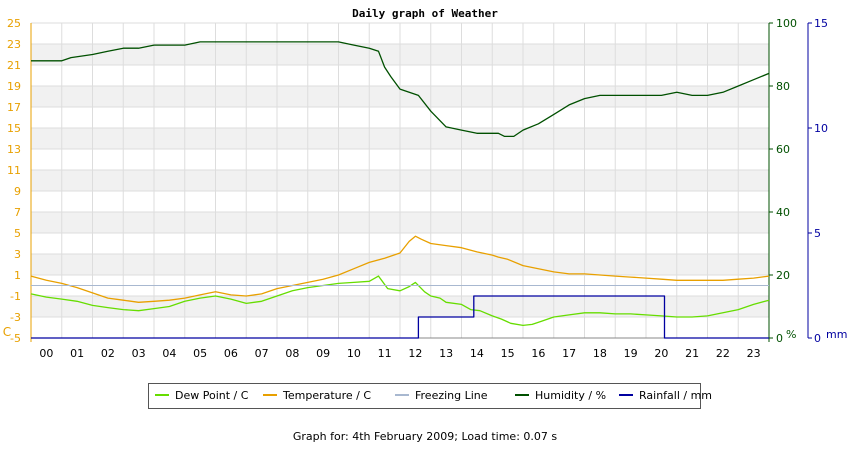 The width and height of the screenshot is (850, 450). I want to click on legend-item-freezing-line: Freezing Line, so click(441, 396).